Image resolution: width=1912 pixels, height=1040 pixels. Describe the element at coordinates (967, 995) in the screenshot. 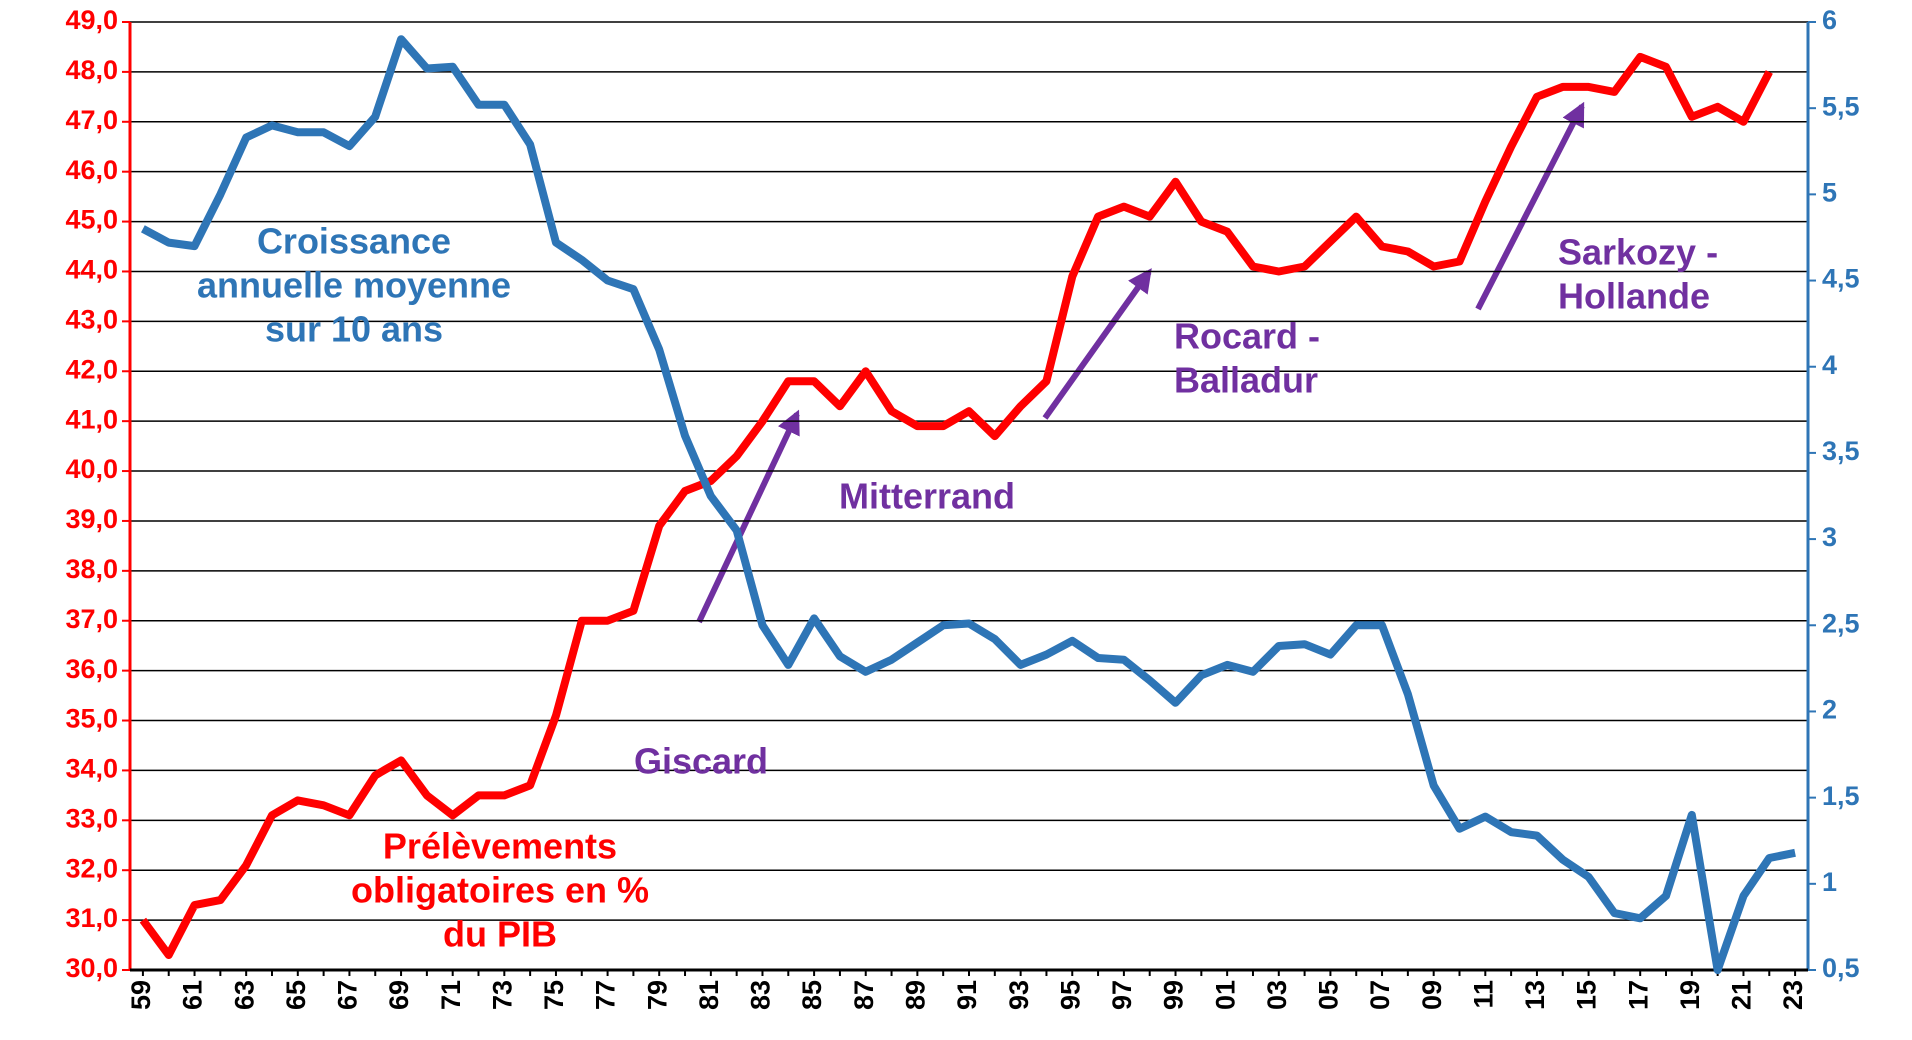

I see `x-tick-label: 91` at that location.